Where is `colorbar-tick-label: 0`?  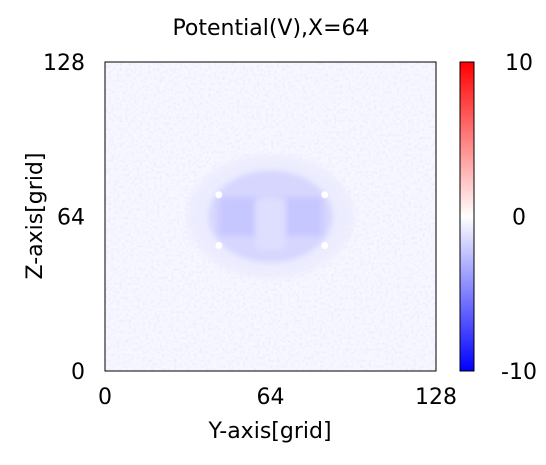
colorbar-tick-label: 0 is located at coordinates (519, 218).